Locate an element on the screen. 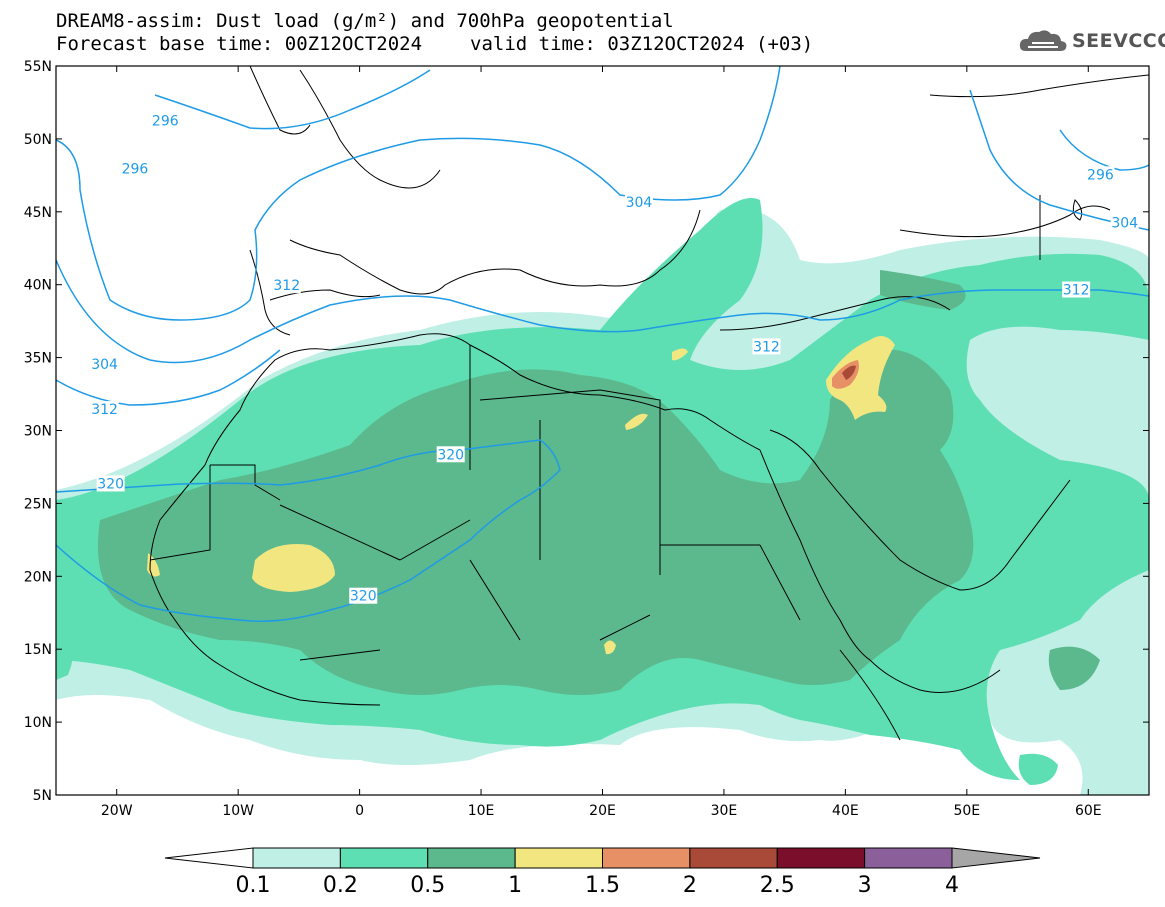 Image resolution: width=1165 pixels, height=907 pixels. lon-tick-label: 20W is located at coordinates (117, 811).